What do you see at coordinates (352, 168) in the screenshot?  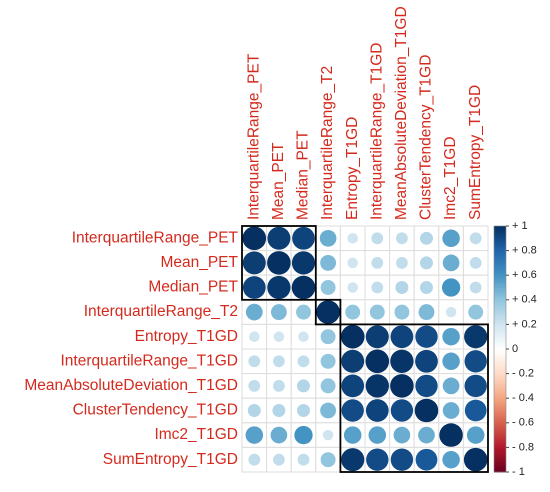 I see `column-label: Entropy_T1GD` at bounding box center [352, 168].